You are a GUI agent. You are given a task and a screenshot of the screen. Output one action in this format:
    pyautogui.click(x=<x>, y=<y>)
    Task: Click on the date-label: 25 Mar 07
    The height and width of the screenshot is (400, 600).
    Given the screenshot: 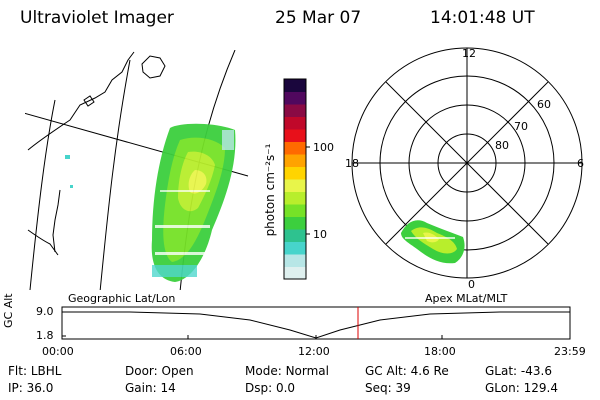 What is the action you would take?
    pyautogui.click(x=318, y=18)
    